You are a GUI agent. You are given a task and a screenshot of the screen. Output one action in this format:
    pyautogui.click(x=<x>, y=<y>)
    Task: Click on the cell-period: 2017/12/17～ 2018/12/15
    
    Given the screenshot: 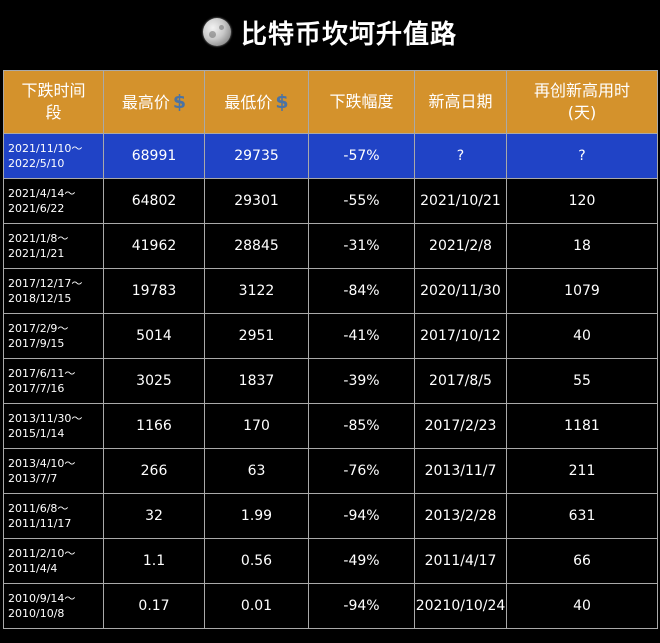 What is the action you would take?
    pyautogui.click(x=53, y=291)
    